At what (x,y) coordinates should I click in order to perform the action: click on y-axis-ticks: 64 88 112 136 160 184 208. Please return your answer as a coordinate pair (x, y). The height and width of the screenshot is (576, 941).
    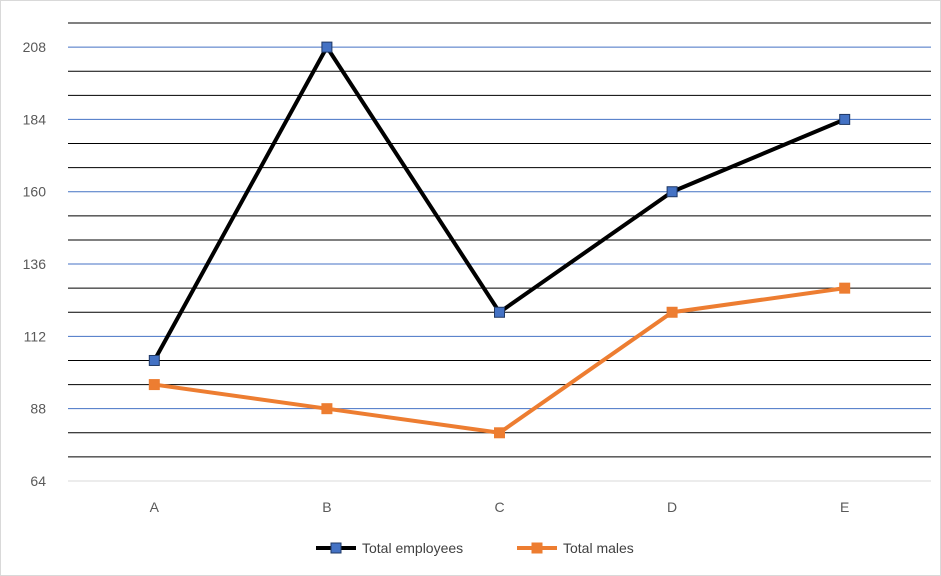
    Looking at the image, I should click on (35, 264).